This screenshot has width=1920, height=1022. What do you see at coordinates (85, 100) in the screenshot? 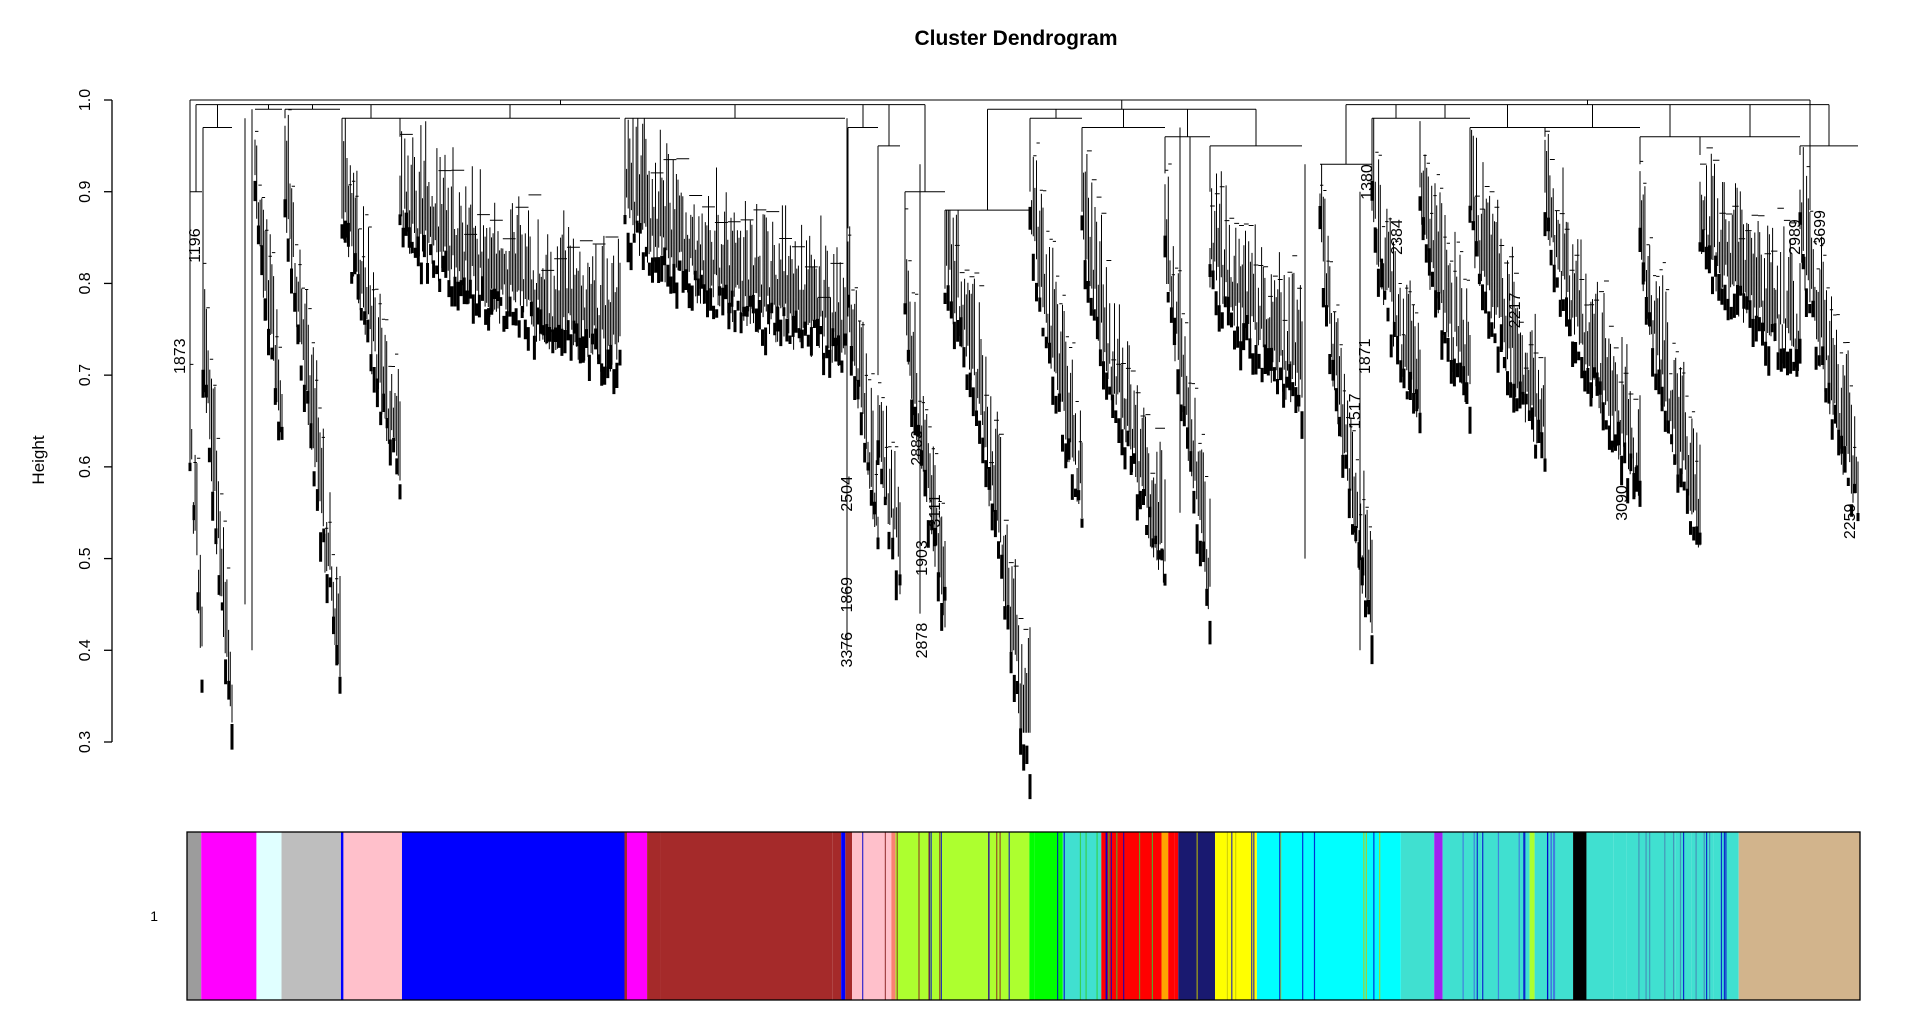
I see `y-tick-label: 1.0` at bounding box center [85, 100].